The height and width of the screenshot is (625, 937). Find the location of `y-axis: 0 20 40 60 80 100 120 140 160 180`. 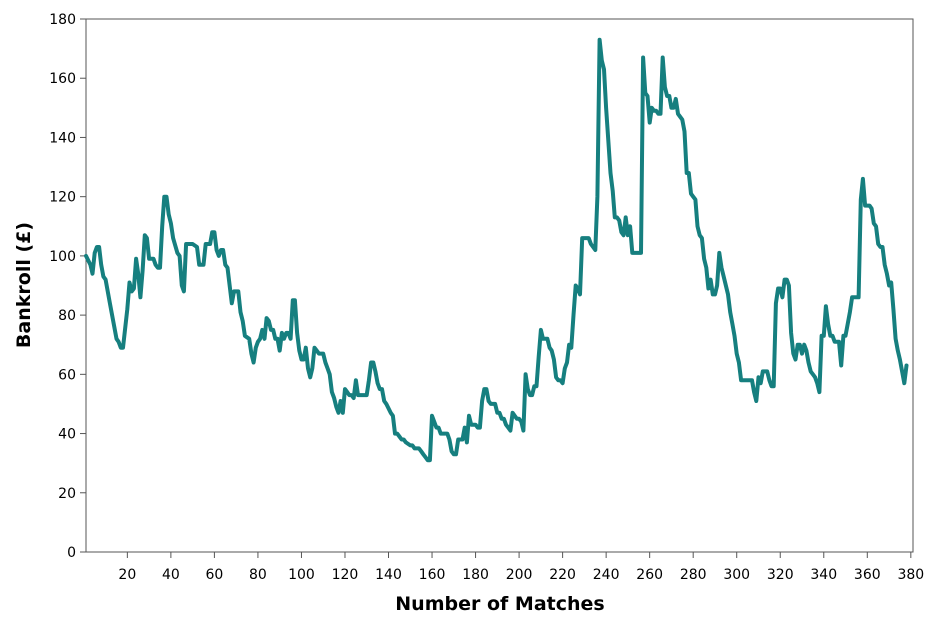

y-axis: 0 20 40 60 80 100 120 140 160 180 is located at coordinates (67, 286).